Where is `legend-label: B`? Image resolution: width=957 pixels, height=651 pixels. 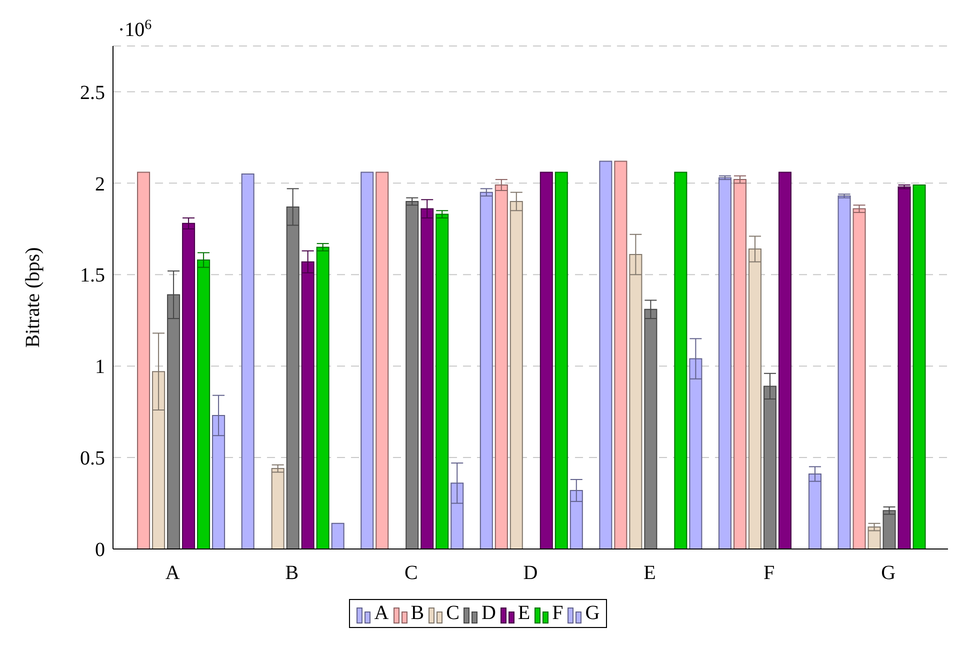
legend-label: B is located at coordinates (417, 613).